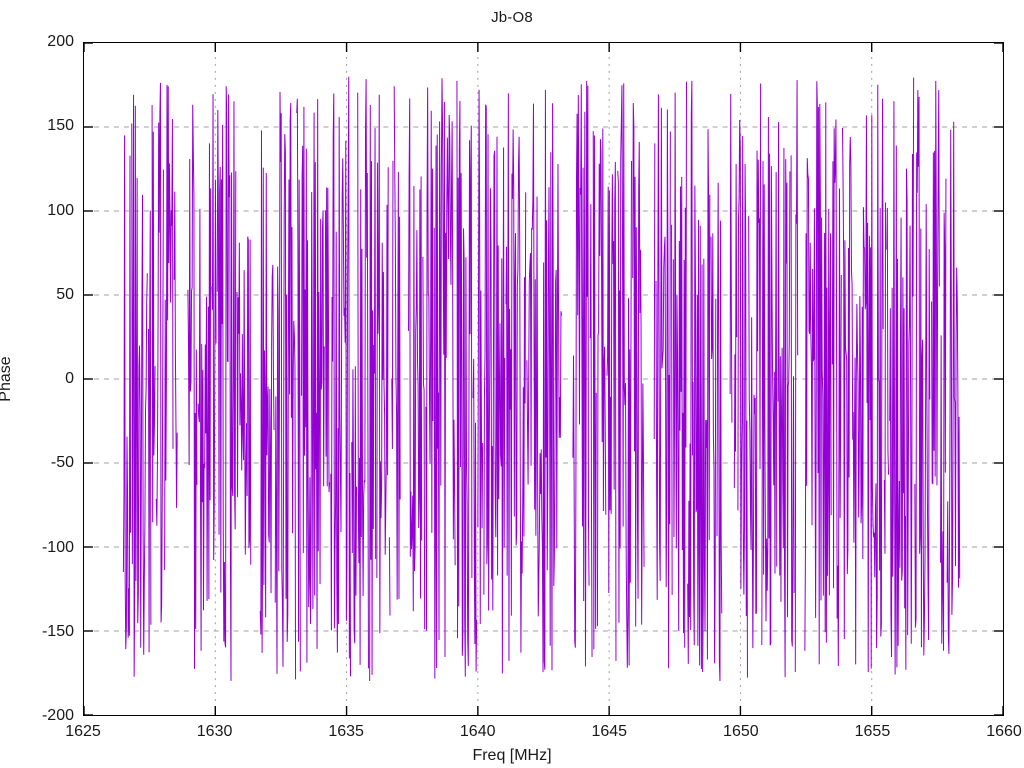 This screenshot has height=768, width=1024. Describe the element at coordinates (60, 126) in the screenshot. I see `y-axis-tick-label: 150` at that location.